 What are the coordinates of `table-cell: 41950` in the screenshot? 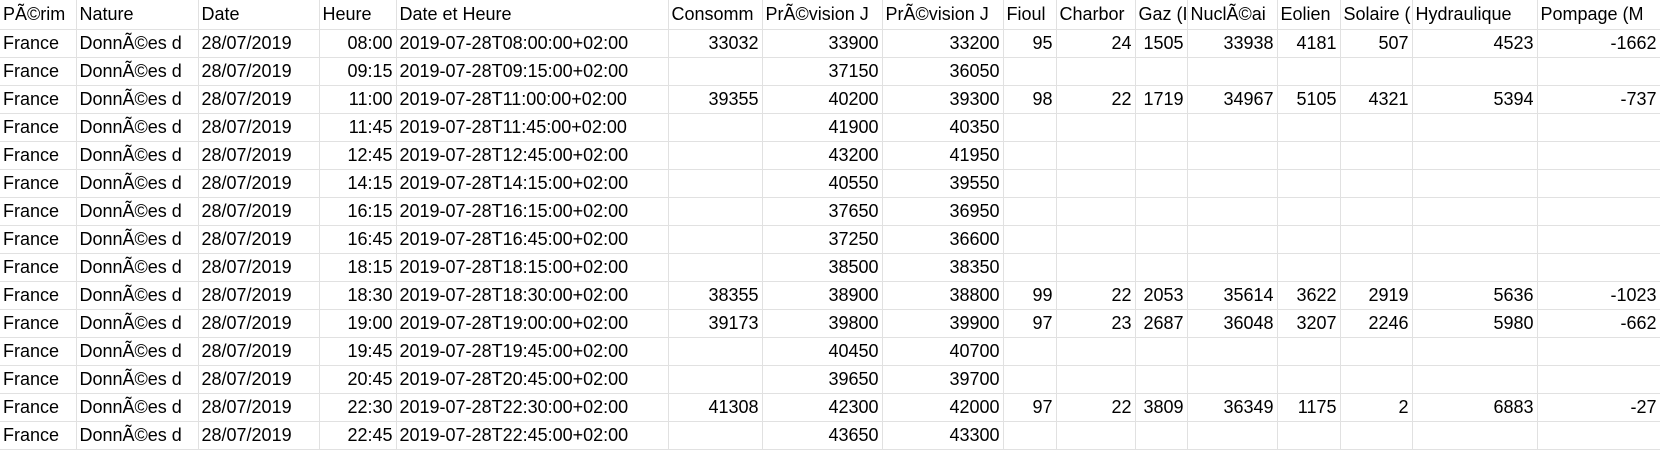 It's located at (943, 155).